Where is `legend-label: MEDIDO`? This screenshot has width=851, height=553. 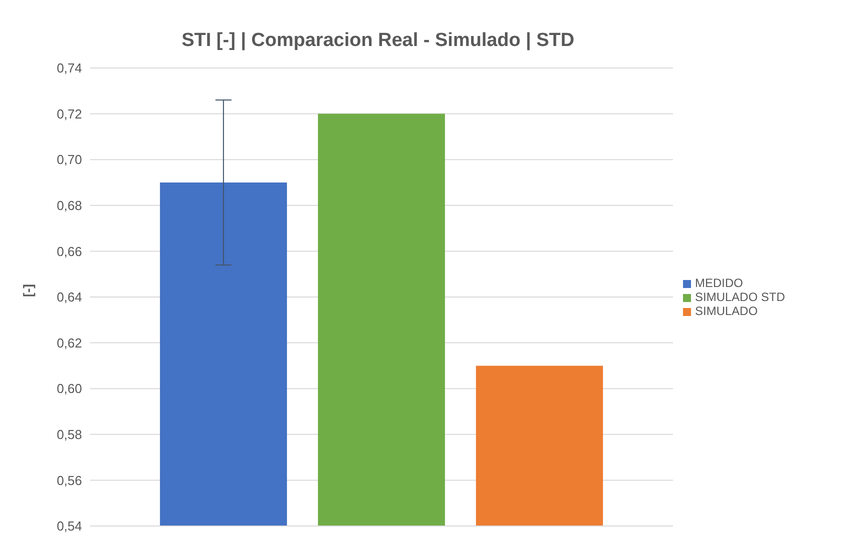 legend-label: MEDIDO is located at coordinates (719, 283).